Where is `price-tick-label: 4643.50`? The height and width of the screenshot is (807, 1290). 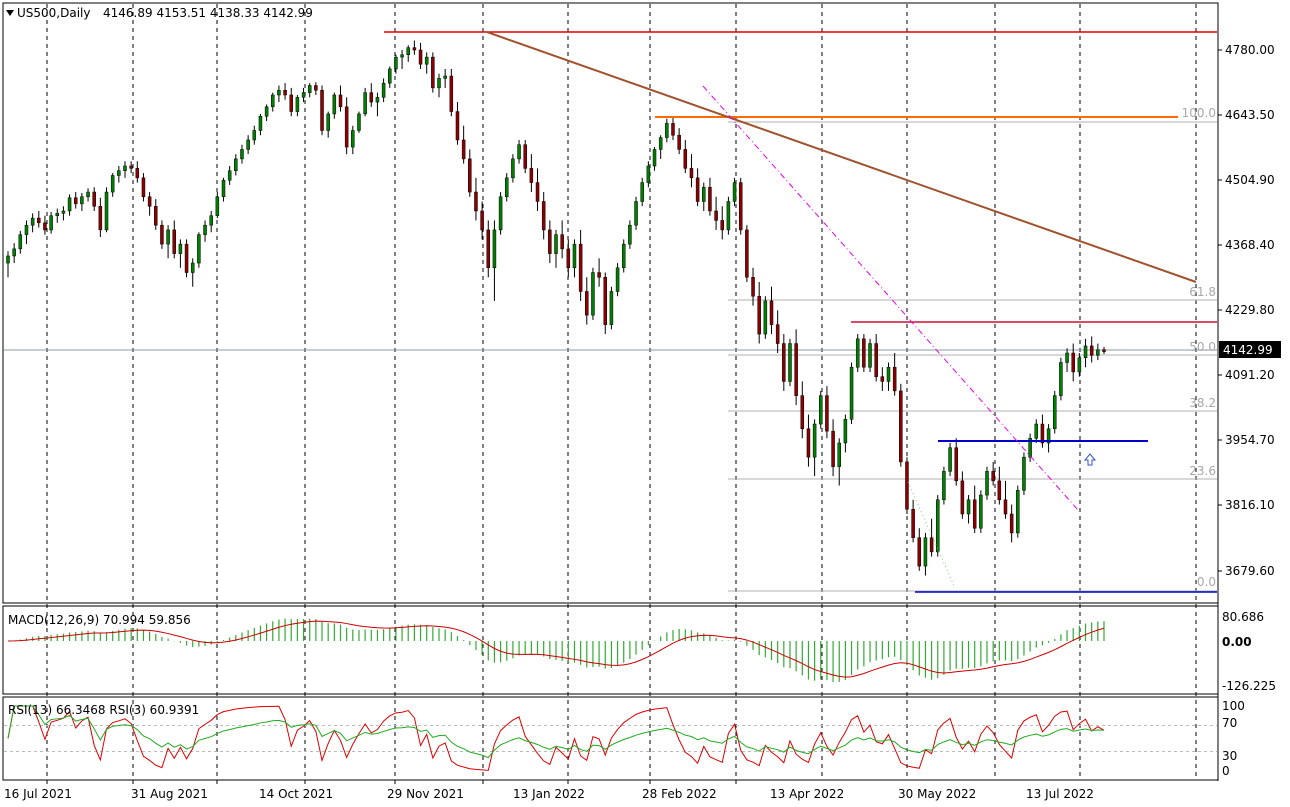 price-tick-label: 4643.50 is located at coordinates (1250, 115).